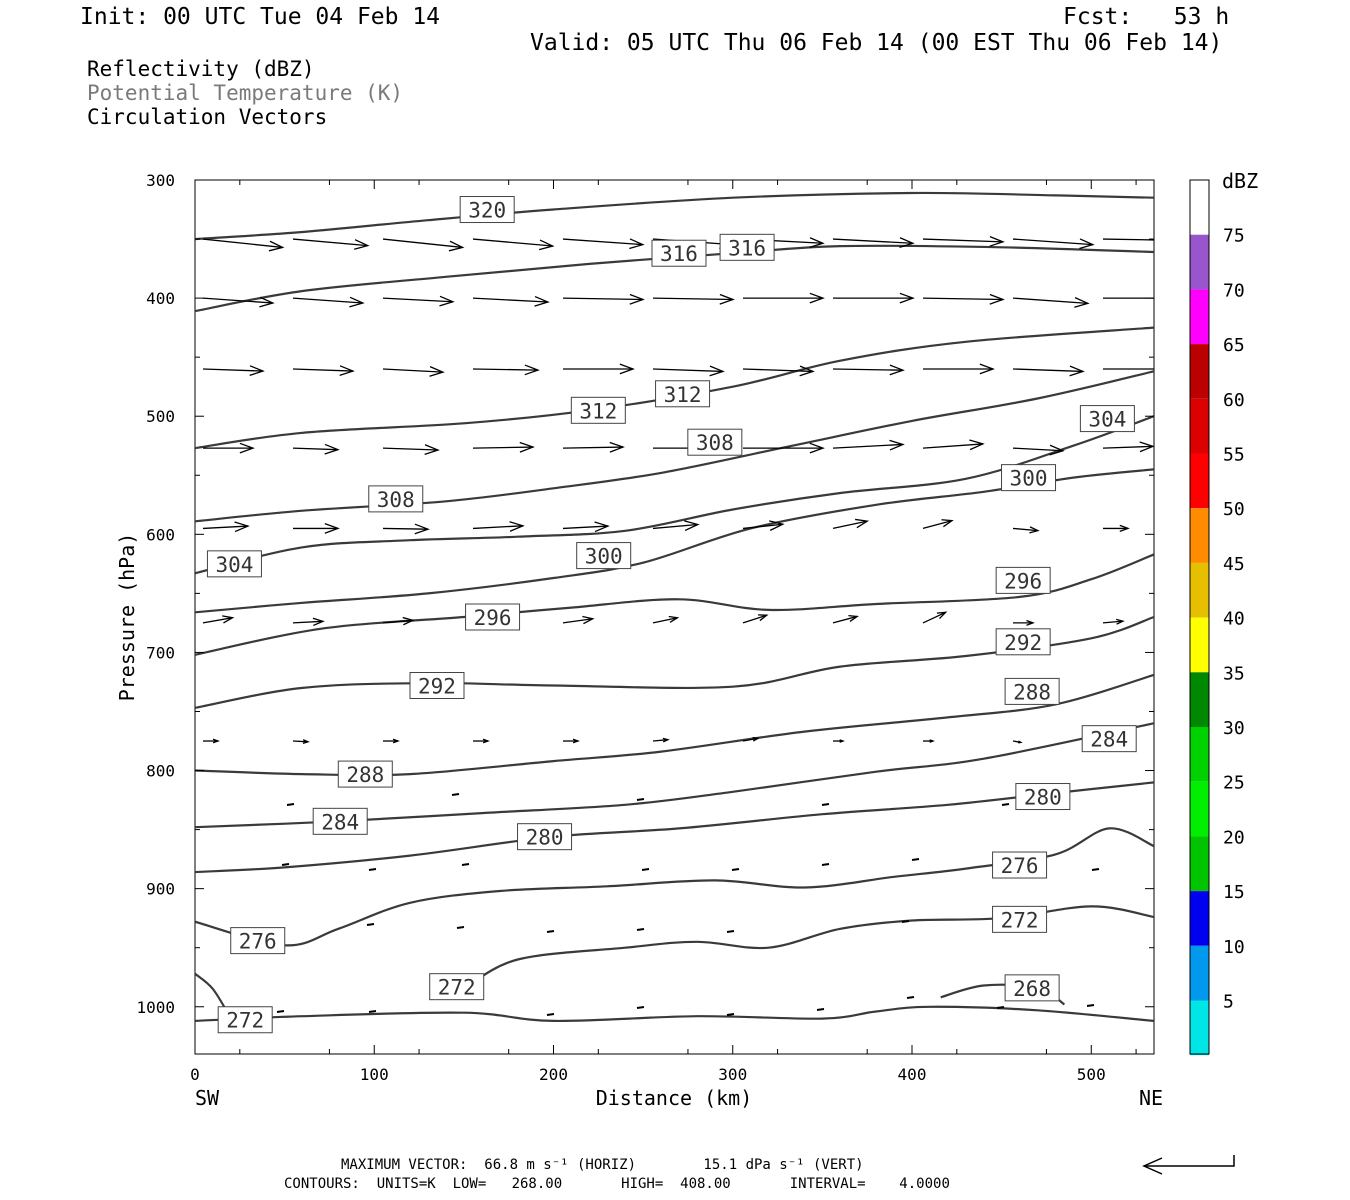 The image size is (1350, 1200). Describe the element at coordinates (201, 69) in the screenshot. I see `field-reflectivity: Reflectivity (dBZ)` at that location.